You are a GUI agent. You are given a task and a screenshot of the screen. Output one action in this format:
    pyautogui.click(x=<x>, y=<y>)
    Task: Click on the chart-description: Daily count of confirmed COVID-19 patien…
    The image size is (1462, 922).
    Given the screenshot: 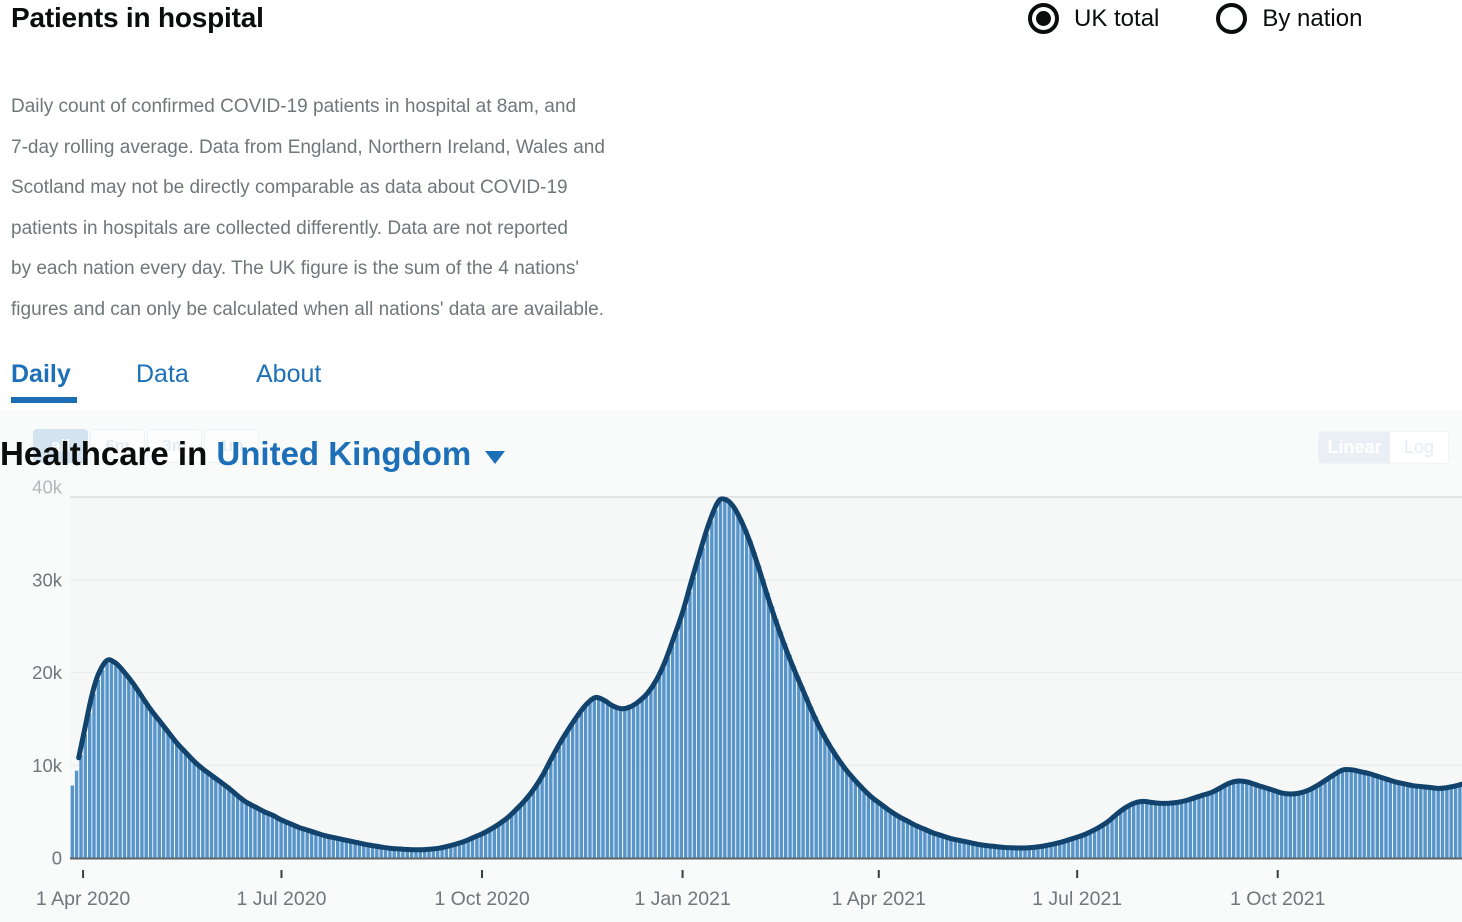 What is the action you would take?
    pyautogui.click(x=308, y=208)
    